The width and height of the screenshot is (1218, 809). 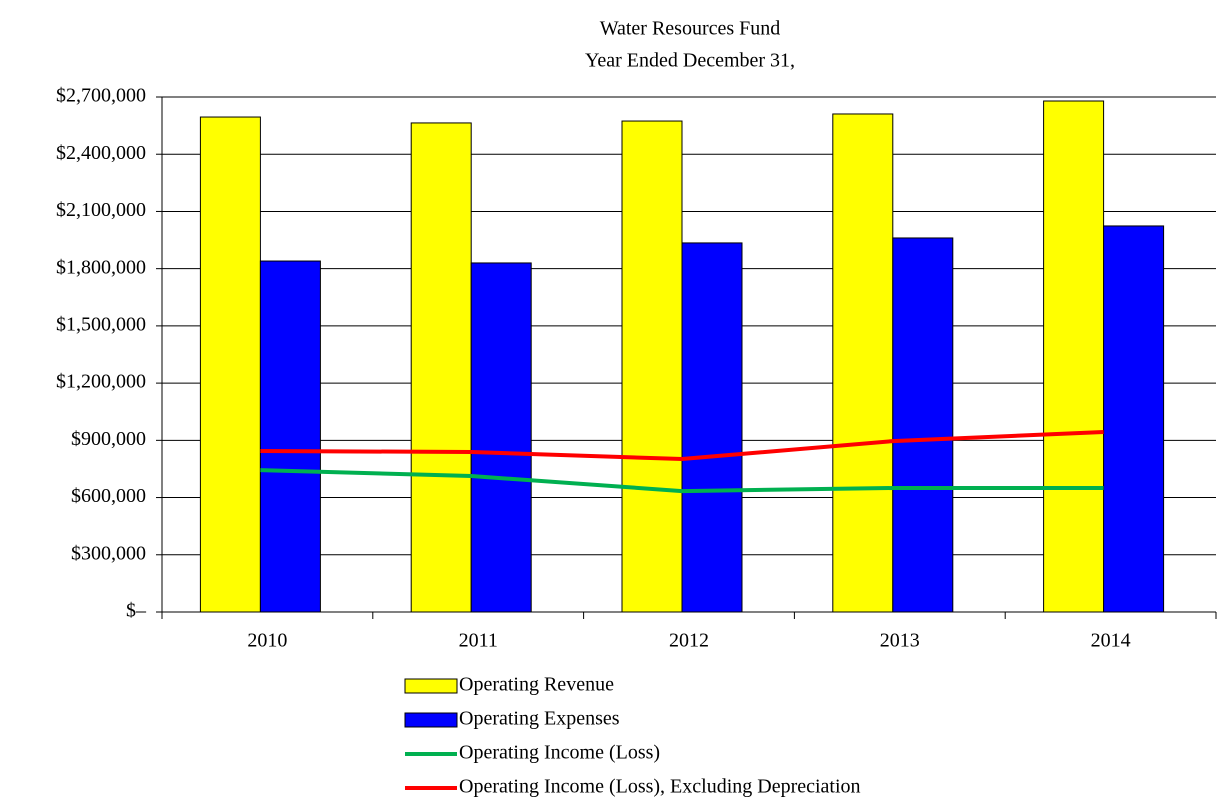 I want to click on legend-label: Operating Expenses, so click(x=539, y=719).